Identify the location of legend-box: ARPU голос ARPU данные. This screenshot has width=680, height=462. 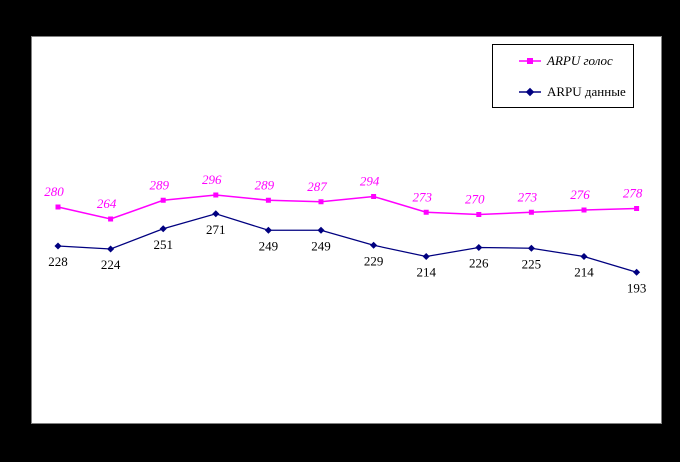
(563, 76).